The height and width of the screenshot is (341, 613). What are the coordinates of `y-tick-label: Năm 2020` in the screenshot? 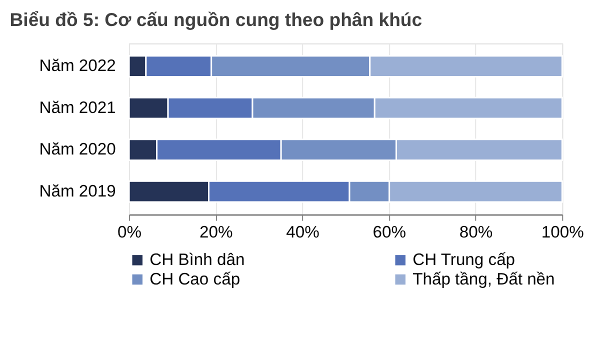 It's located at (77, 149).